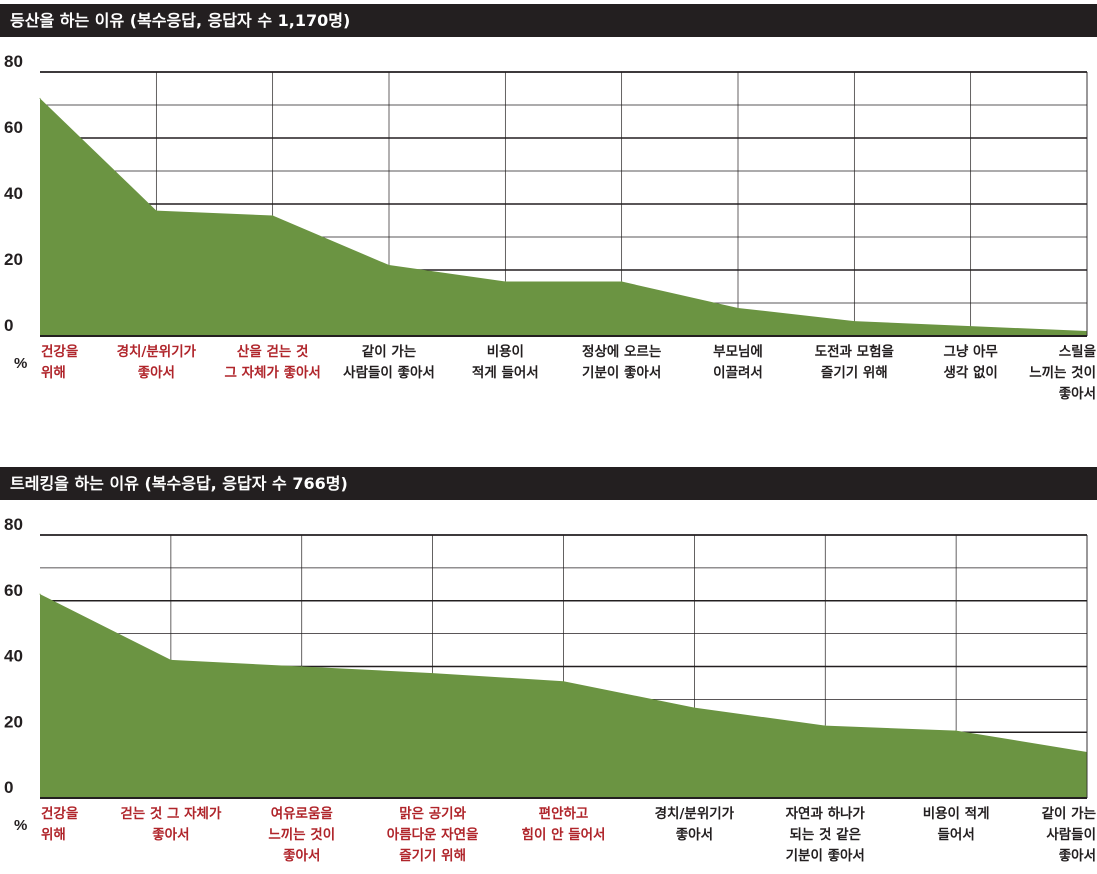 The width and height of the screenshot is (1097, 874). What do you see at coordinates (564, 834) in the screenshot?
I see `category-label-line: 힘이 안 들어서` at bounding box center [564, 834].